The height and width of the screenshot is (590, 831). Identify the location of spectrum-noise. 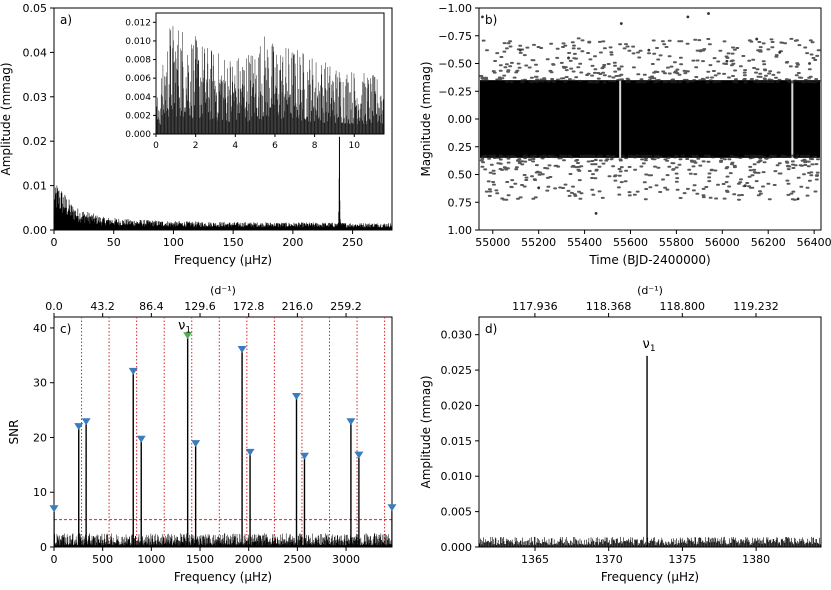
(650, 541).